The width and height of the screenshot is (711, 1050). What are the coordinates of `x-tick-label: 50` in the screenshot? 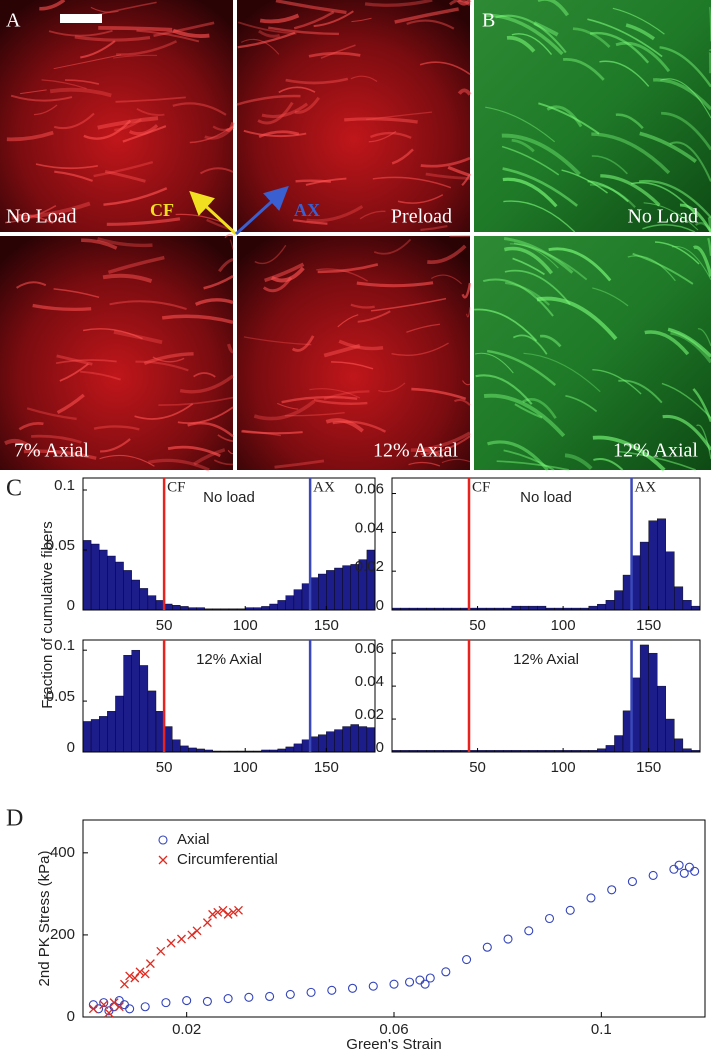 It's located at (164, 625).